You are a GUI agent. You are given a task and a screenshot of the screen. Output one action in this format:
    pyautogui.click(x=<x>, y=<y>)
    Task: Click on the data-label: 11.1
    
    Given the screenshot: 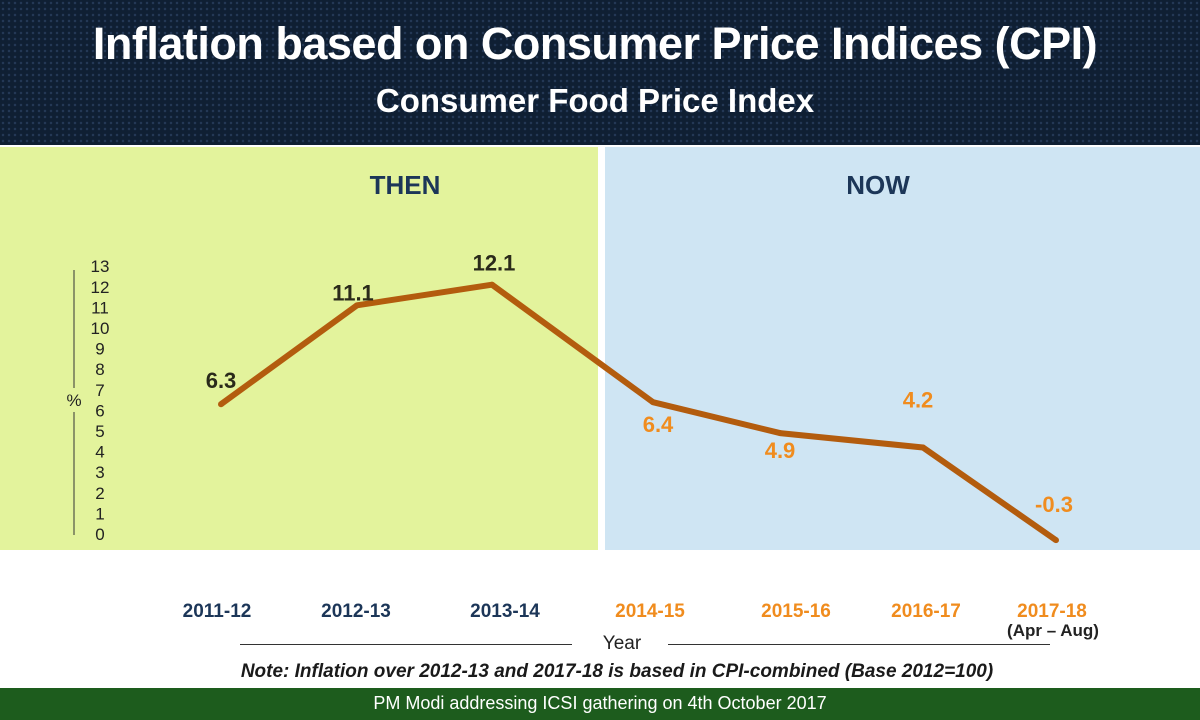 What is the action you would take?
    pyautogui.click(x=353, y=292)
    